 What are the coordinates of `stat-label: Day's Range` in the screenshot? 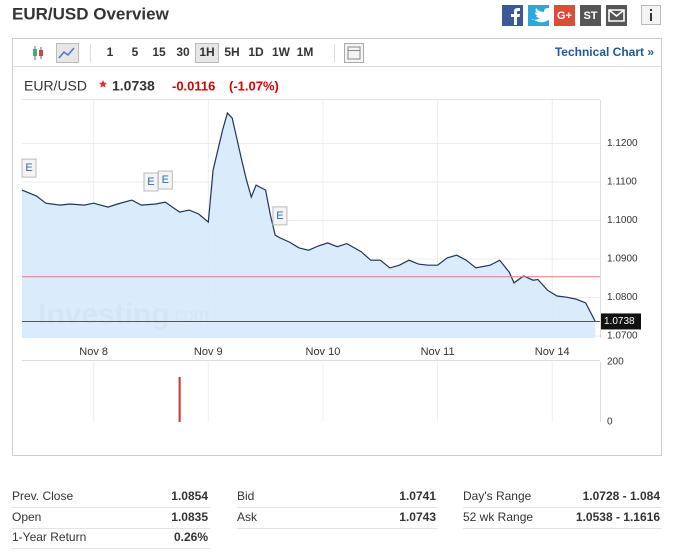 It's located at (497, 496).